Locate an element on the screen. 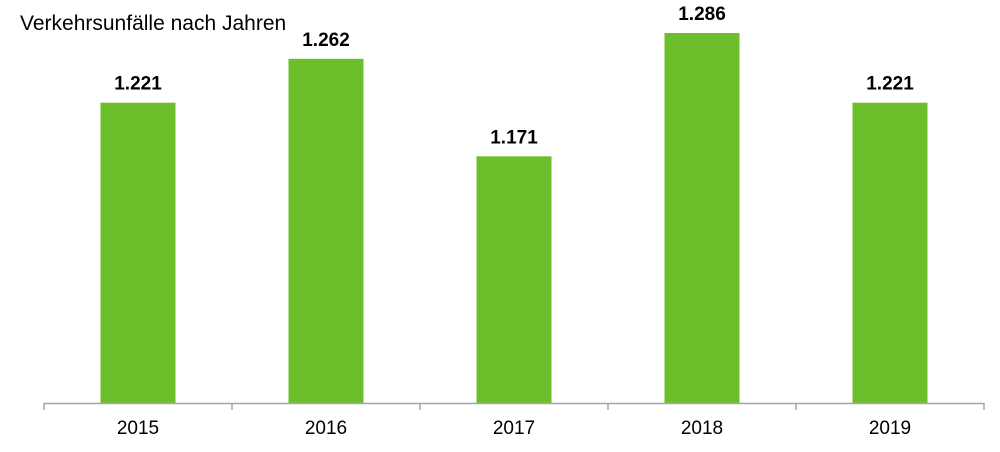 The width and height of the screenshot is (1000, 452). x-tick-label-2018: 2018 is located at coordinates (702, 428).